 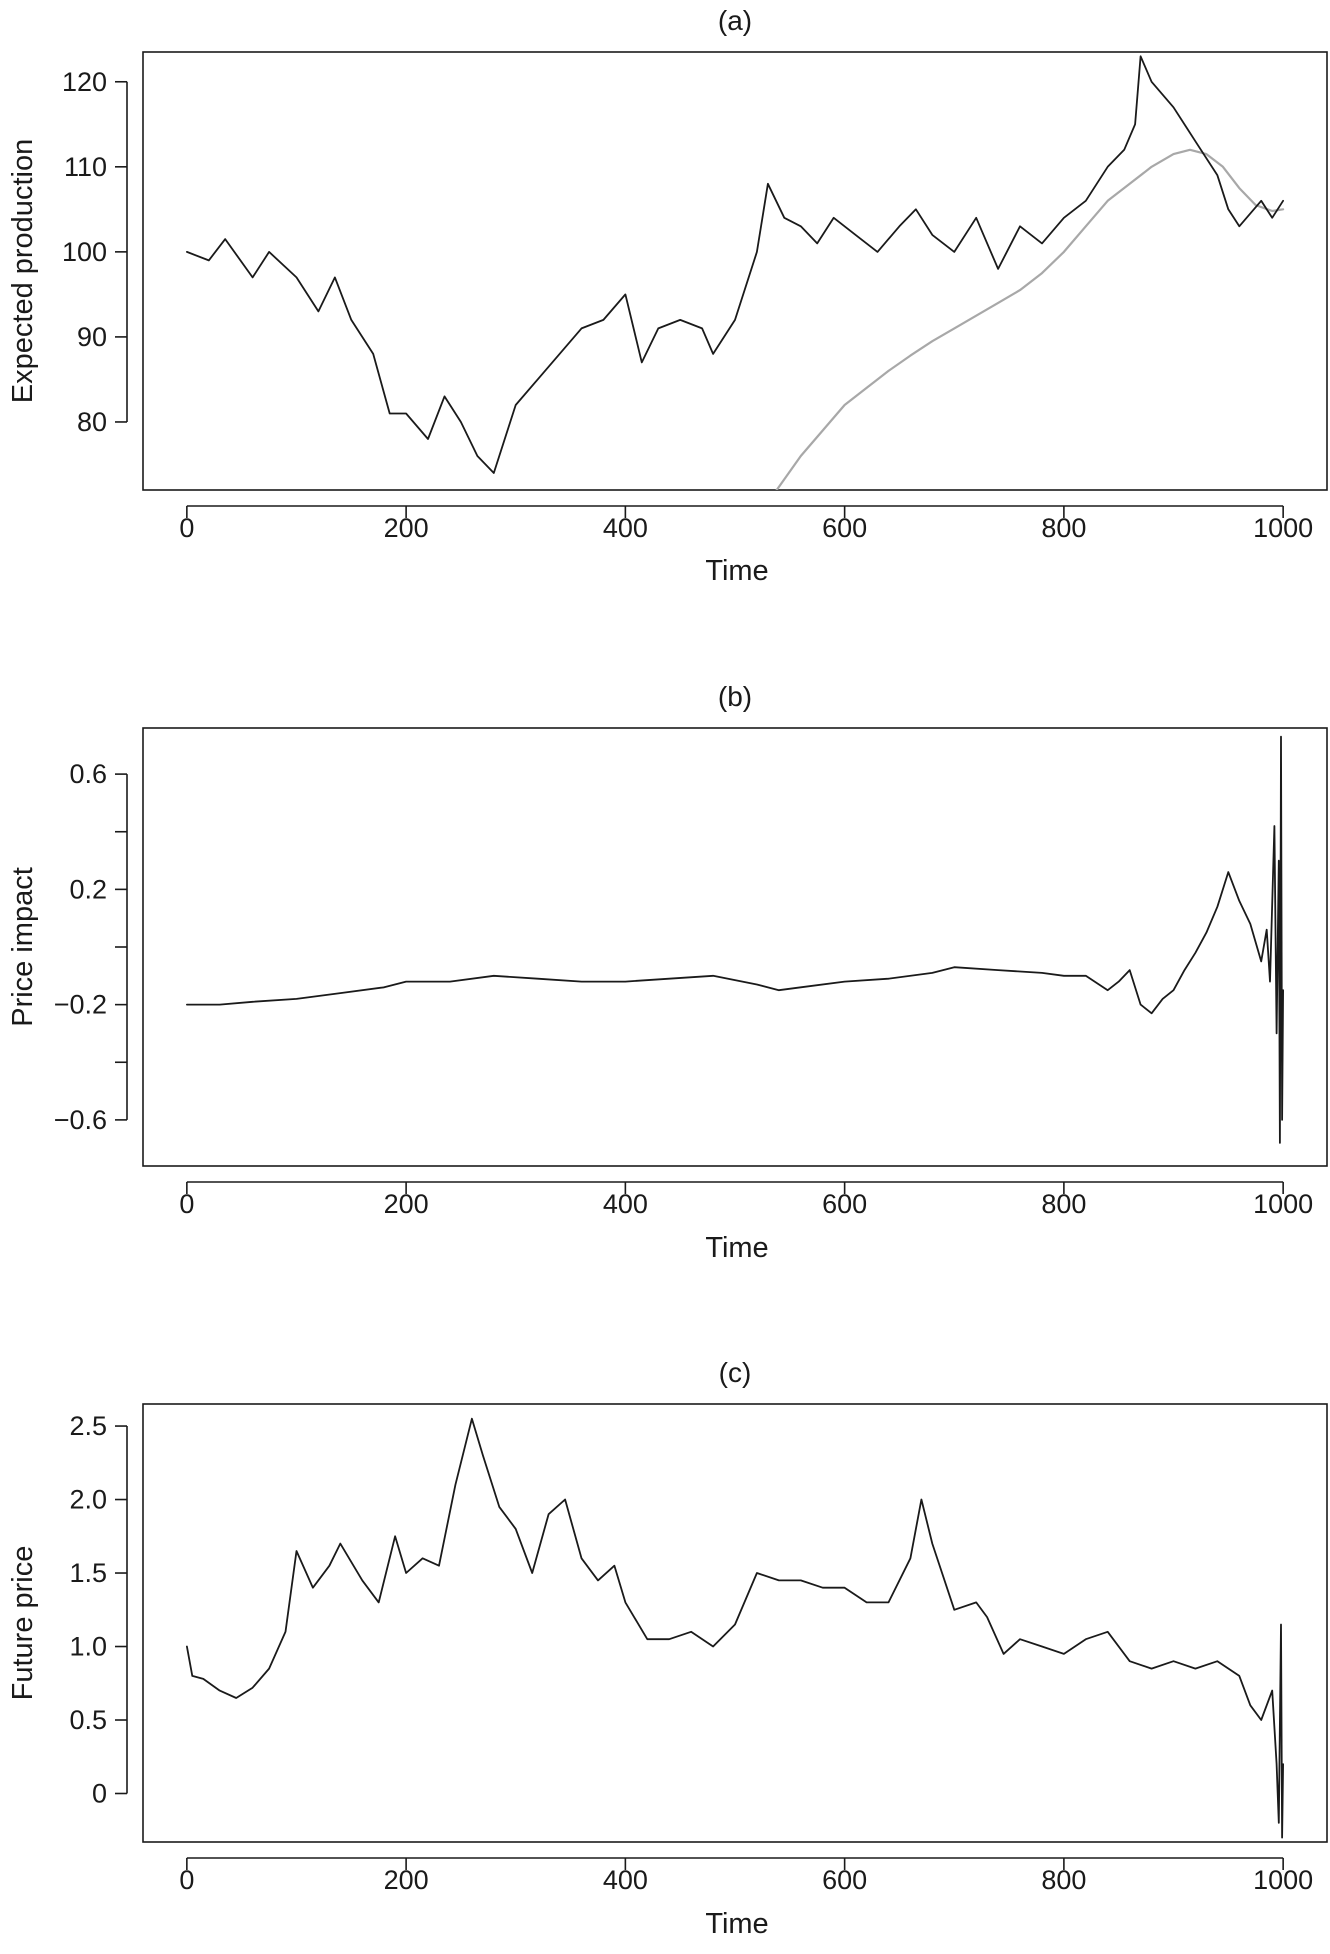 I want to click on chart-title: (c), so click(x=735, y=1372).